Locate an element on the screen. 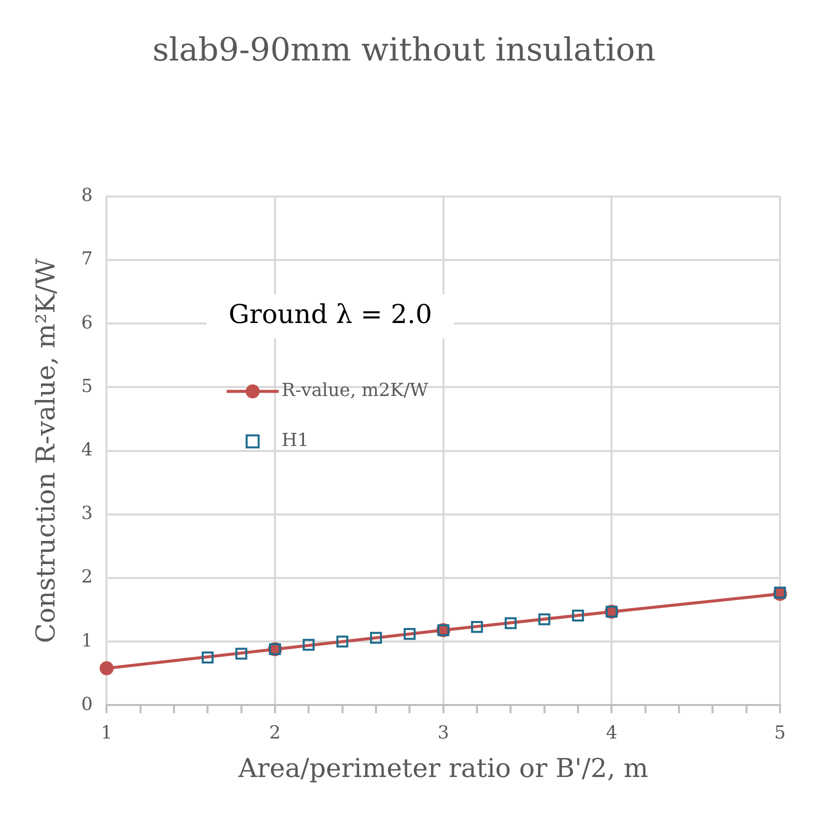 The image size is (813, 838). y-tick-label: 7 is located at coordinates (87, 259).